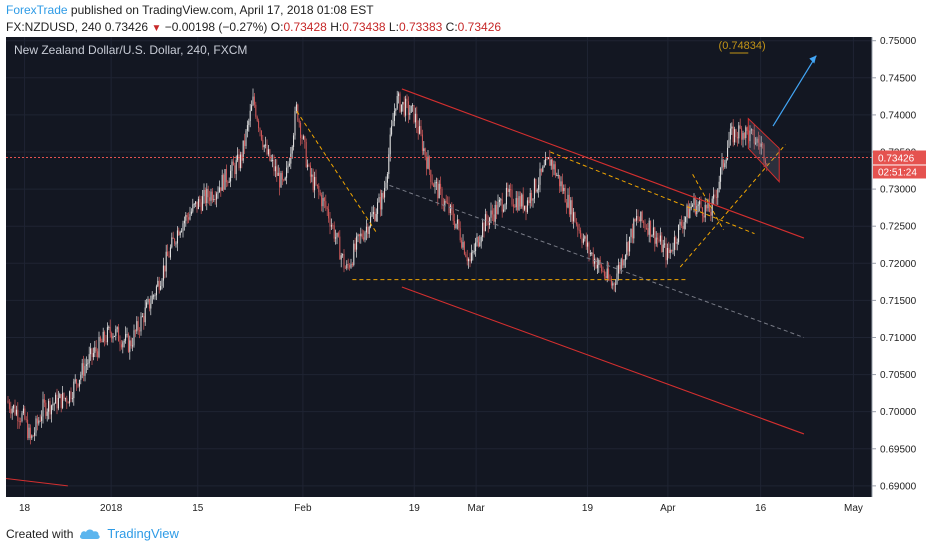  What do you see at coordinates (763, 150) in the screenshot?
I see `flag-pattern` at bounding box center [763, 150].